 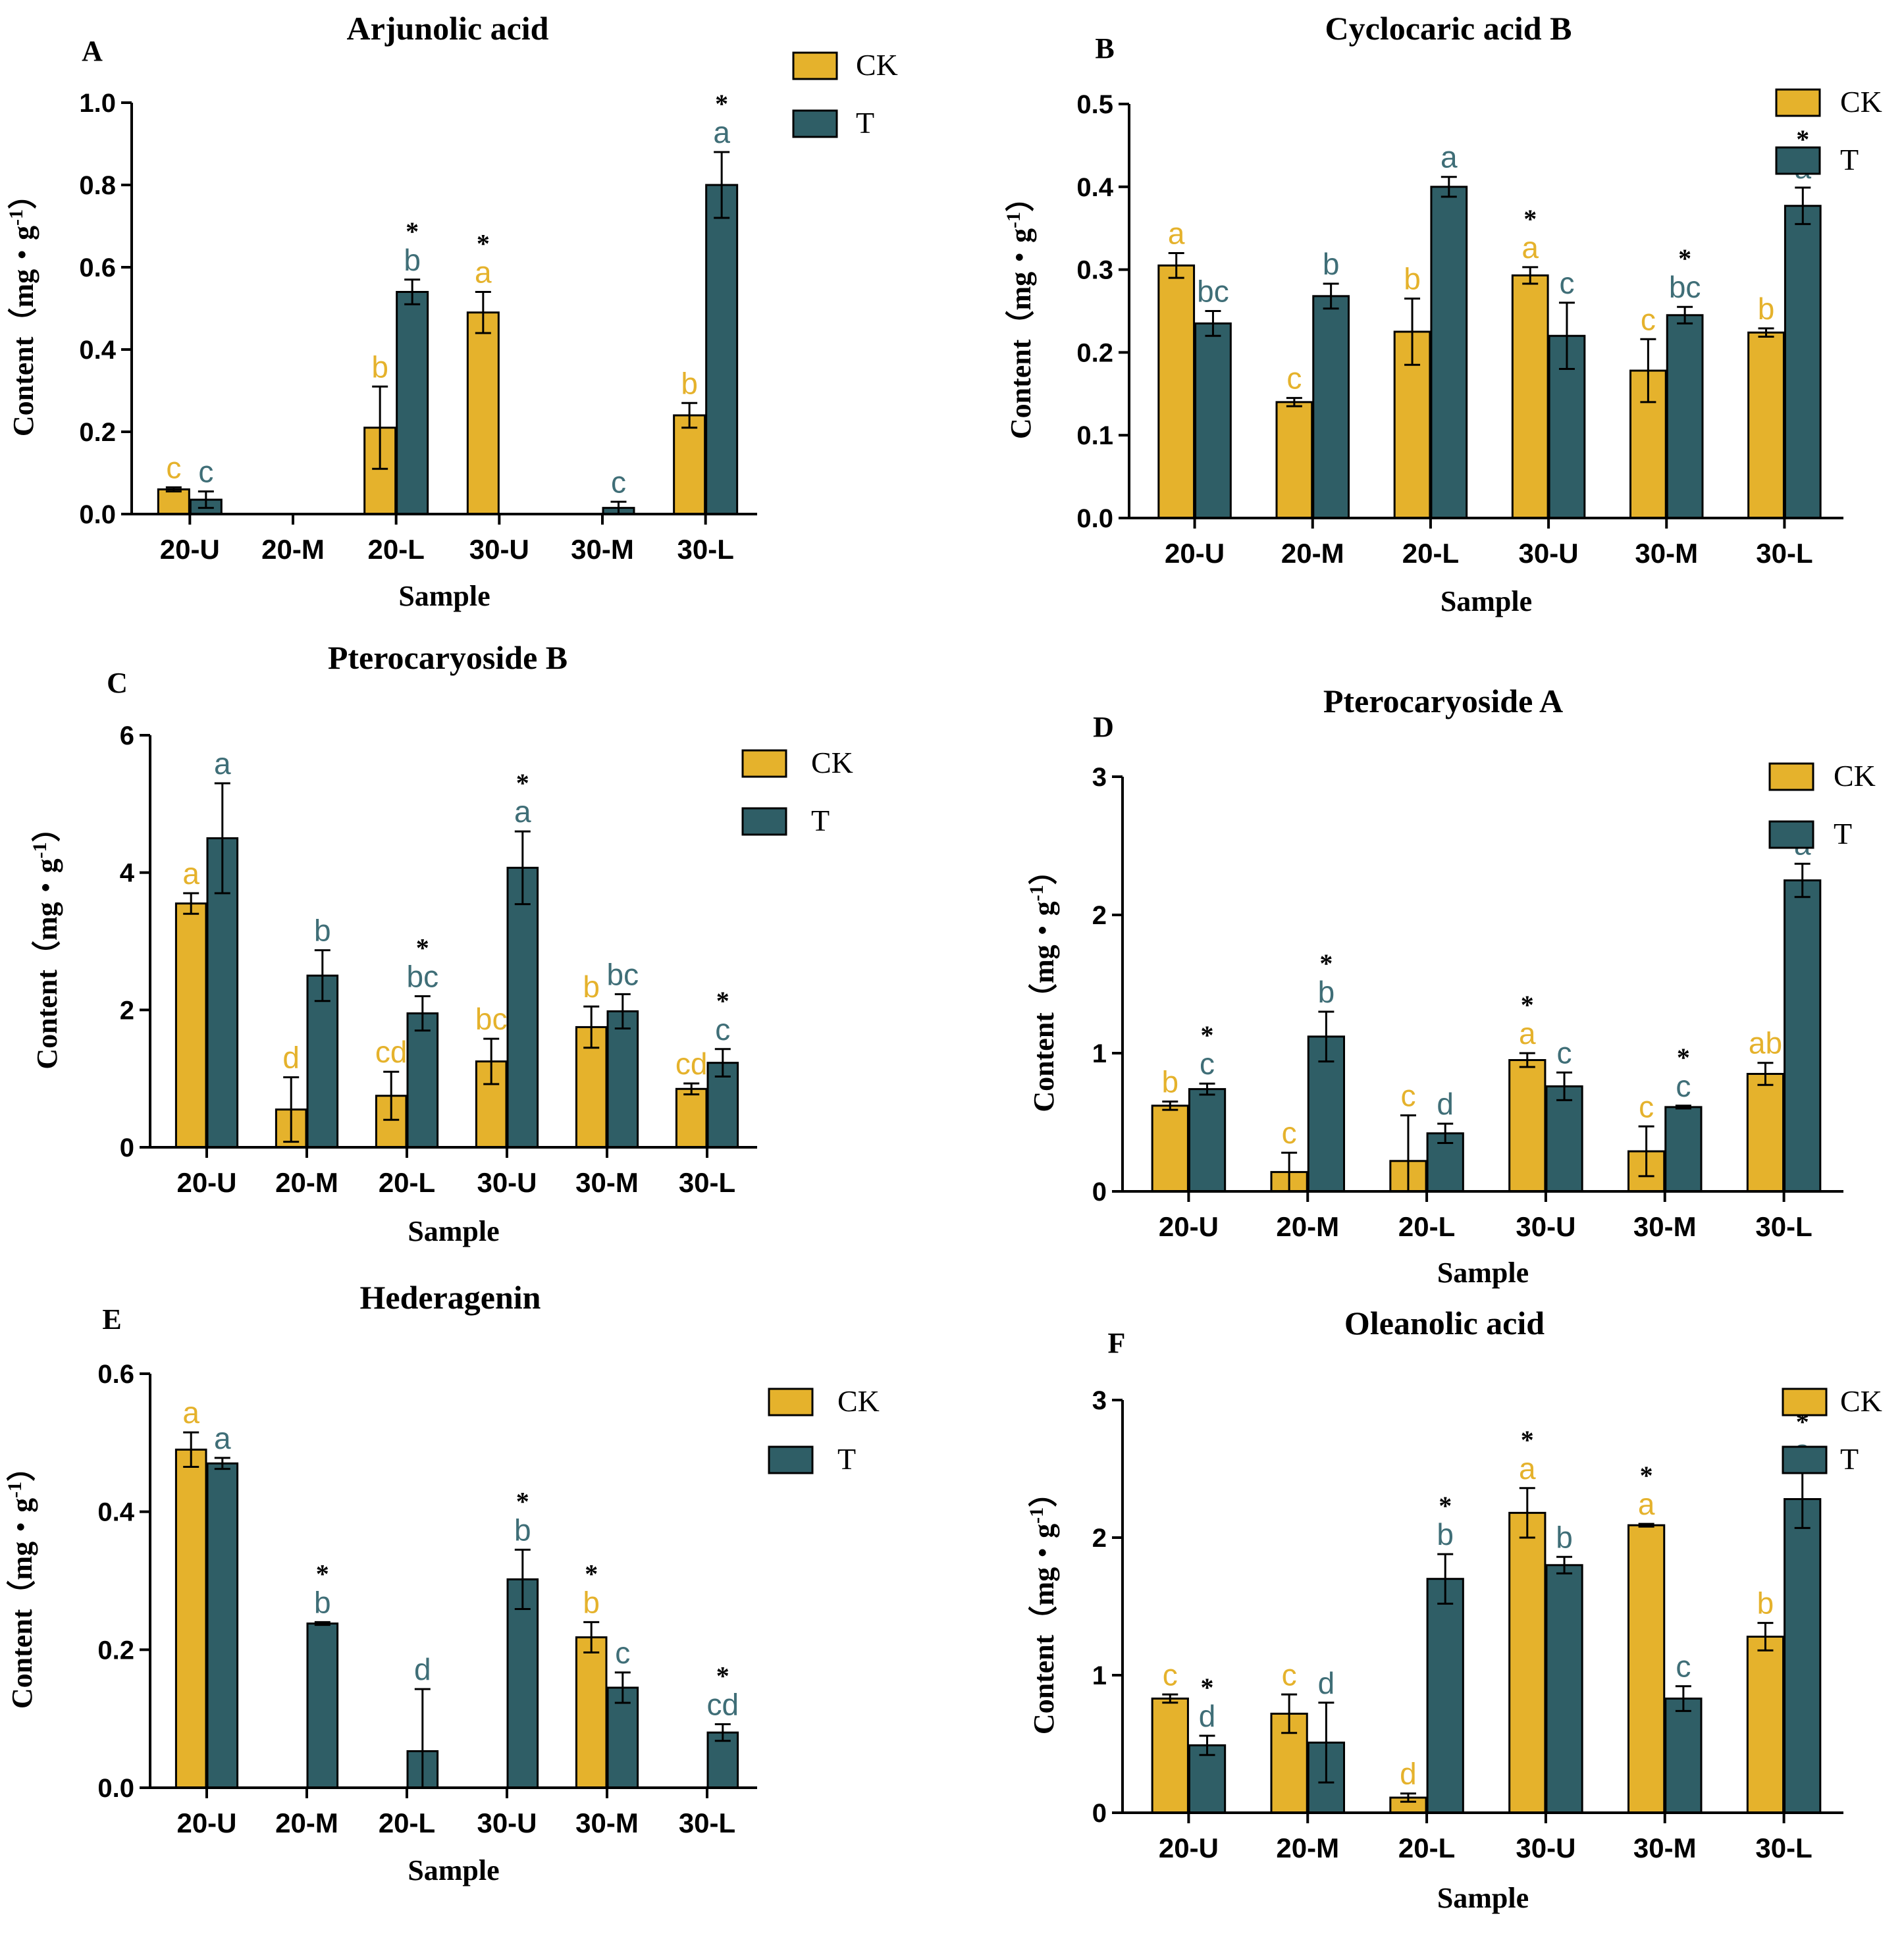 I want to click on y-tick-label: 2, so click(x=1099, y=915).